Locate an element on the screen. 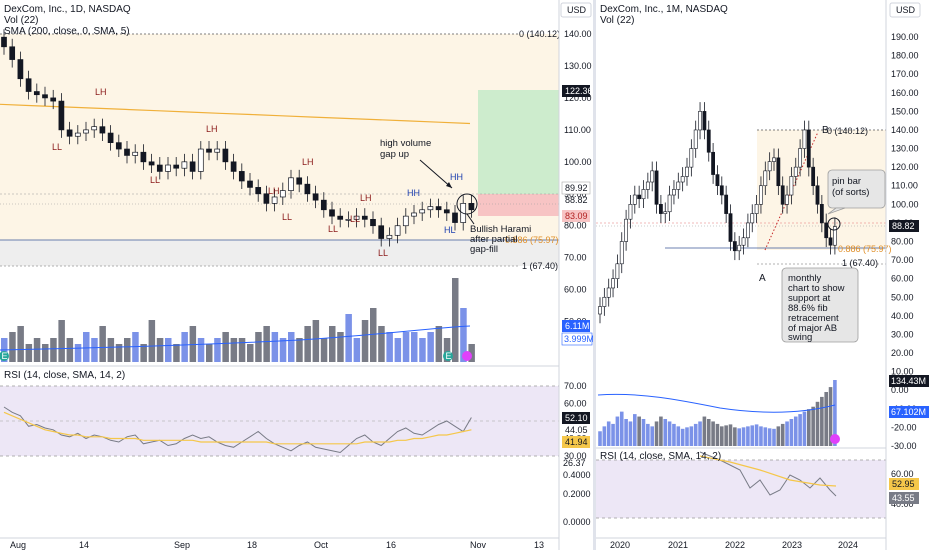 Image resolution: width=932 pixels, height=550 pixels. left-time-axis: Aug 14 Sep 18 Oct 16 Nov 13 is located at coordinates (277, 545).